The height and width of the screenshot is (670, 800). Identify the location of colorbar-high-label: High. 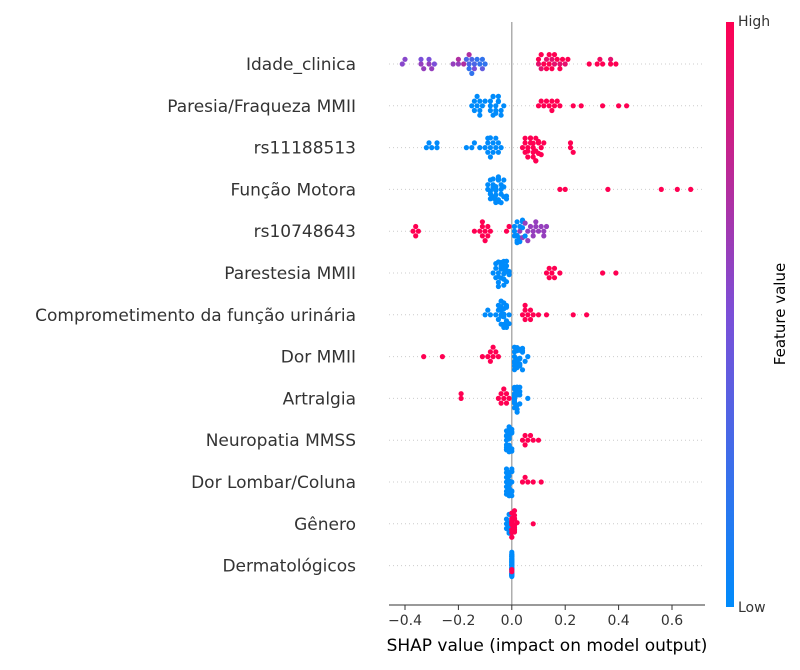
(754, 22).